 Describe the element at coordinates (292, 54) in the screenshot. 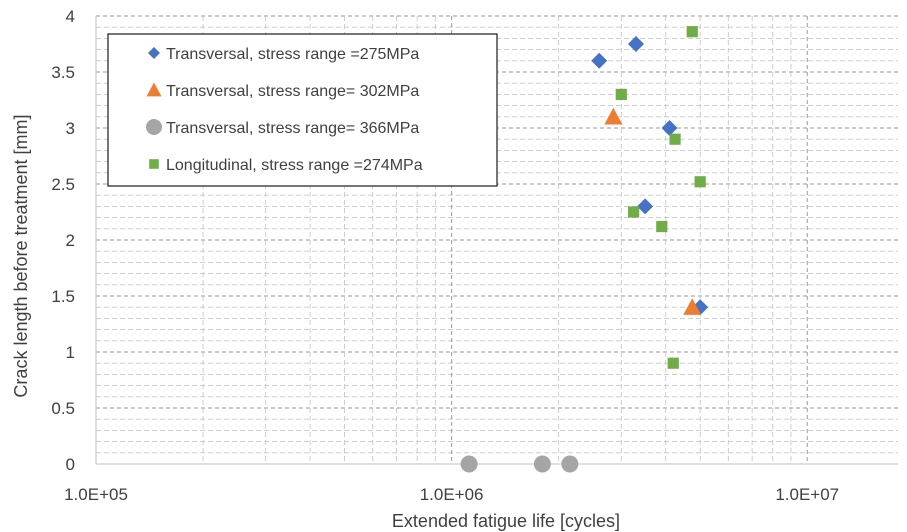

I see `legend-label: Transversal, stress range =275MPa` at that location.